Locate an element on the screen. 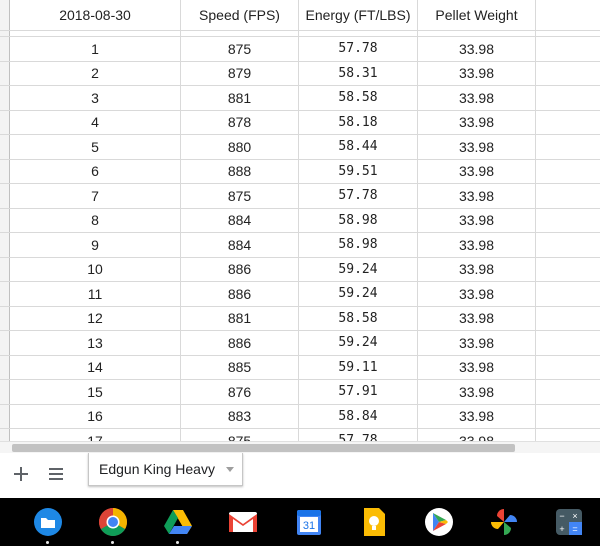 The width and height of the screenshot is (600, 546). chrome-app-button is located at coordinates (113, 522).